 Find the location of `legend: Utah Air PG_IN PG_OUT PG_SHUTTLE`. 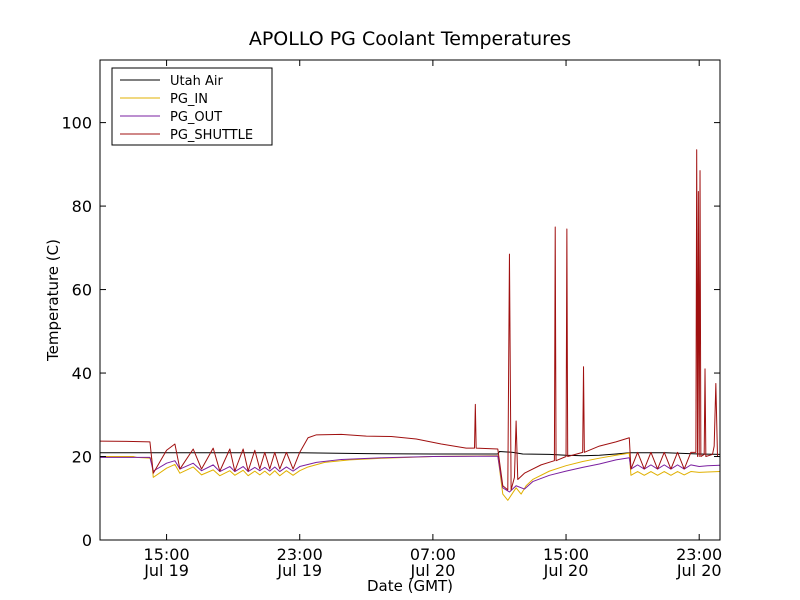

legend: Utah Air PG_IN PG_OUT PG_SHUTTLE is located at coordinates (192, 106).